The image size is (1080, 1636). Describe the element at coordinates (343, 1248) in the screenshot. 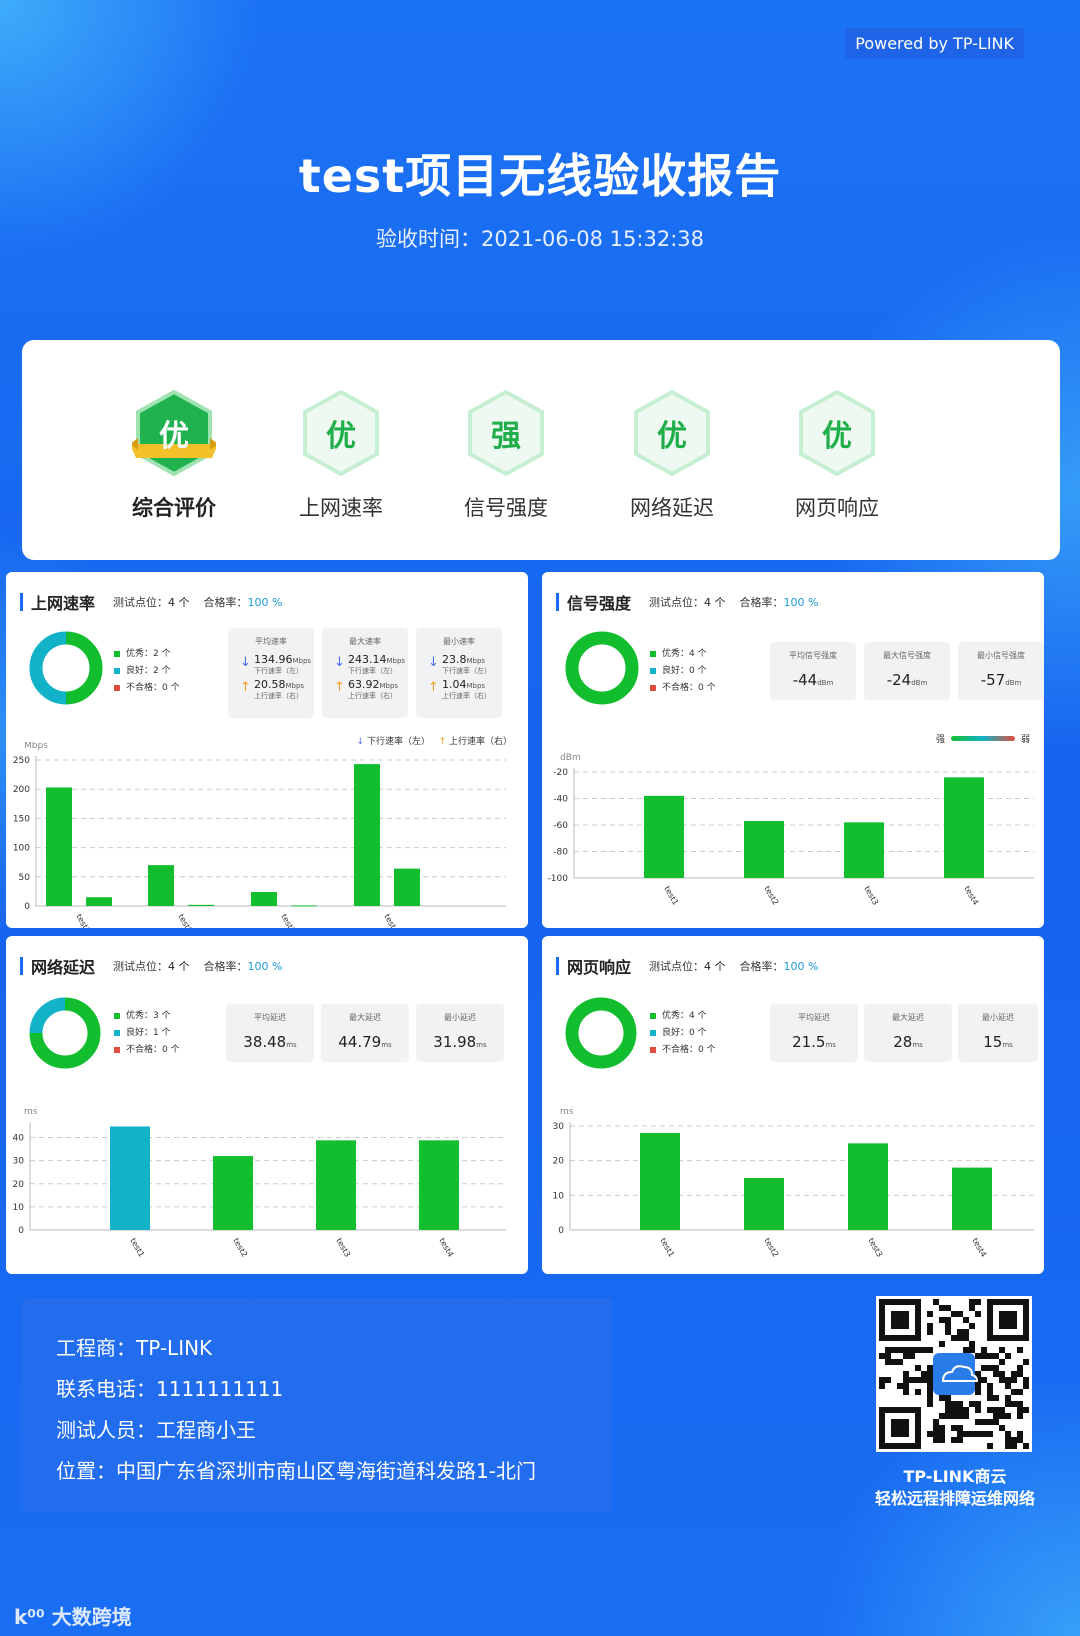

I see `x-tick-label: test3` at that location.